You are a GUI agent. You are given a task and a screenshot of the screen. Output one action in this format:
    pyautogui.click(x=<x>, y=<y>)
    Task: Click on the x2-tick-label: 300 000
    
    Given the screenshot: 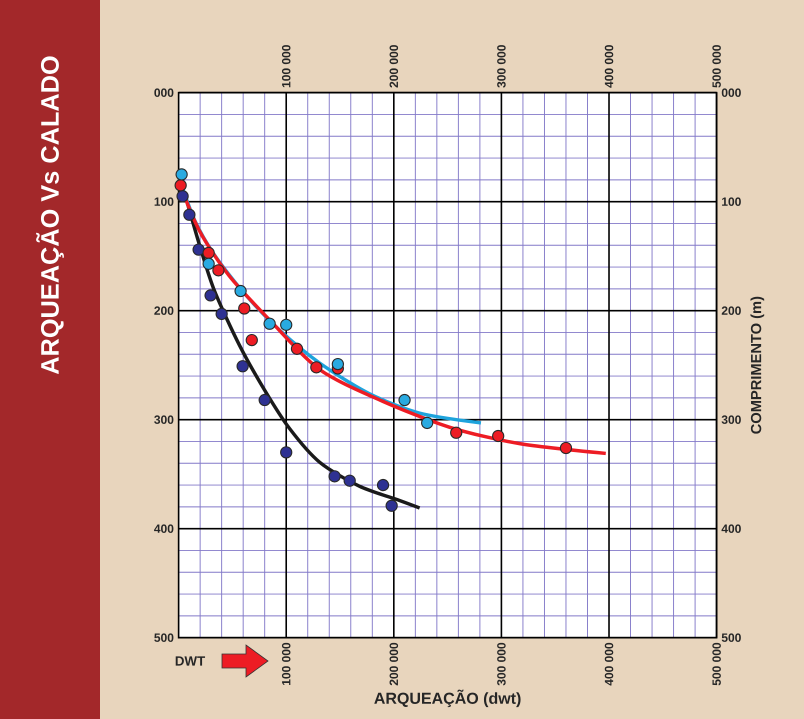 What is the action you would take?
    pyautogui.click(x=501, y=664)
    